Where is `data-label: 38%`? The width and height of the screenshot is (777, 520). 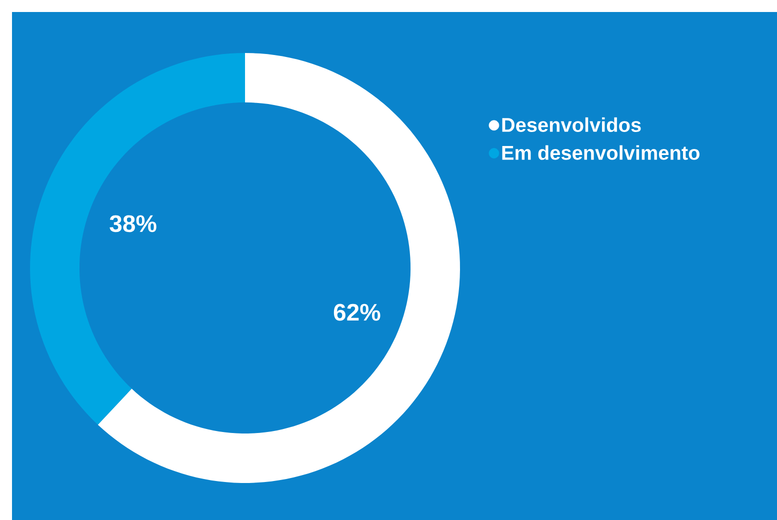 data-label: 38% is located at coordinates (133, 223).